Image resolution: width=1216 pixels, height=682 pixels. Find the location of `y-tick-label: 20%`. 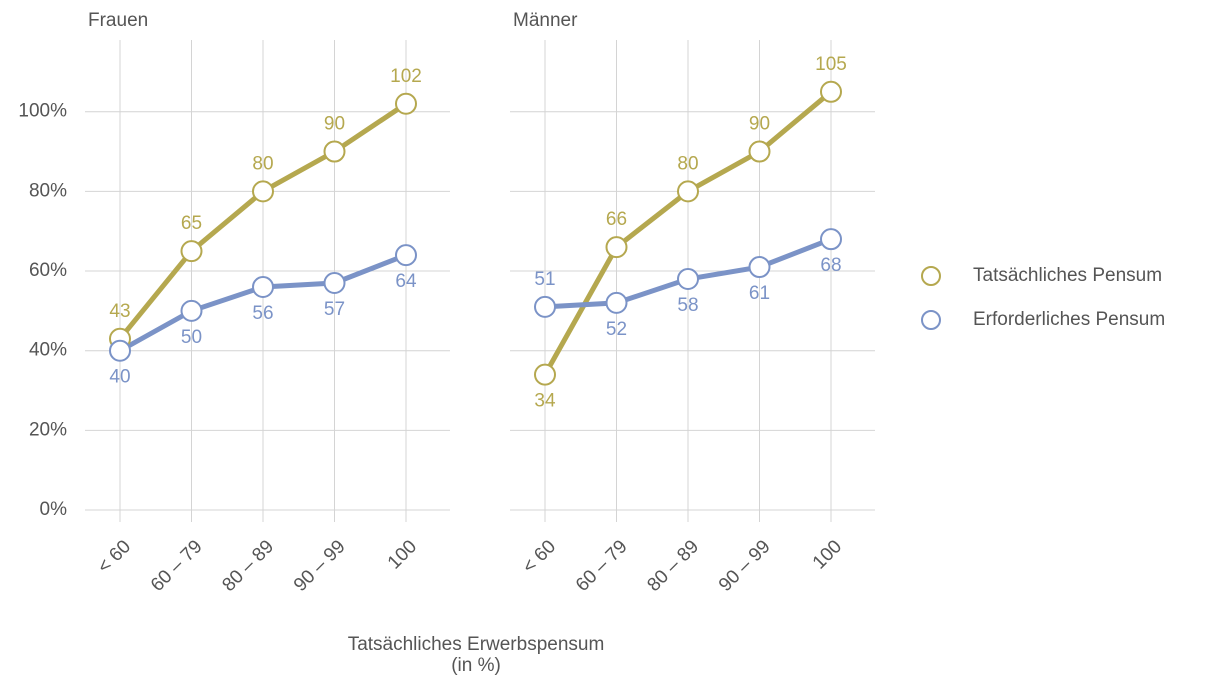

y-tick-label: 20% is located at coordinates (48, 429).